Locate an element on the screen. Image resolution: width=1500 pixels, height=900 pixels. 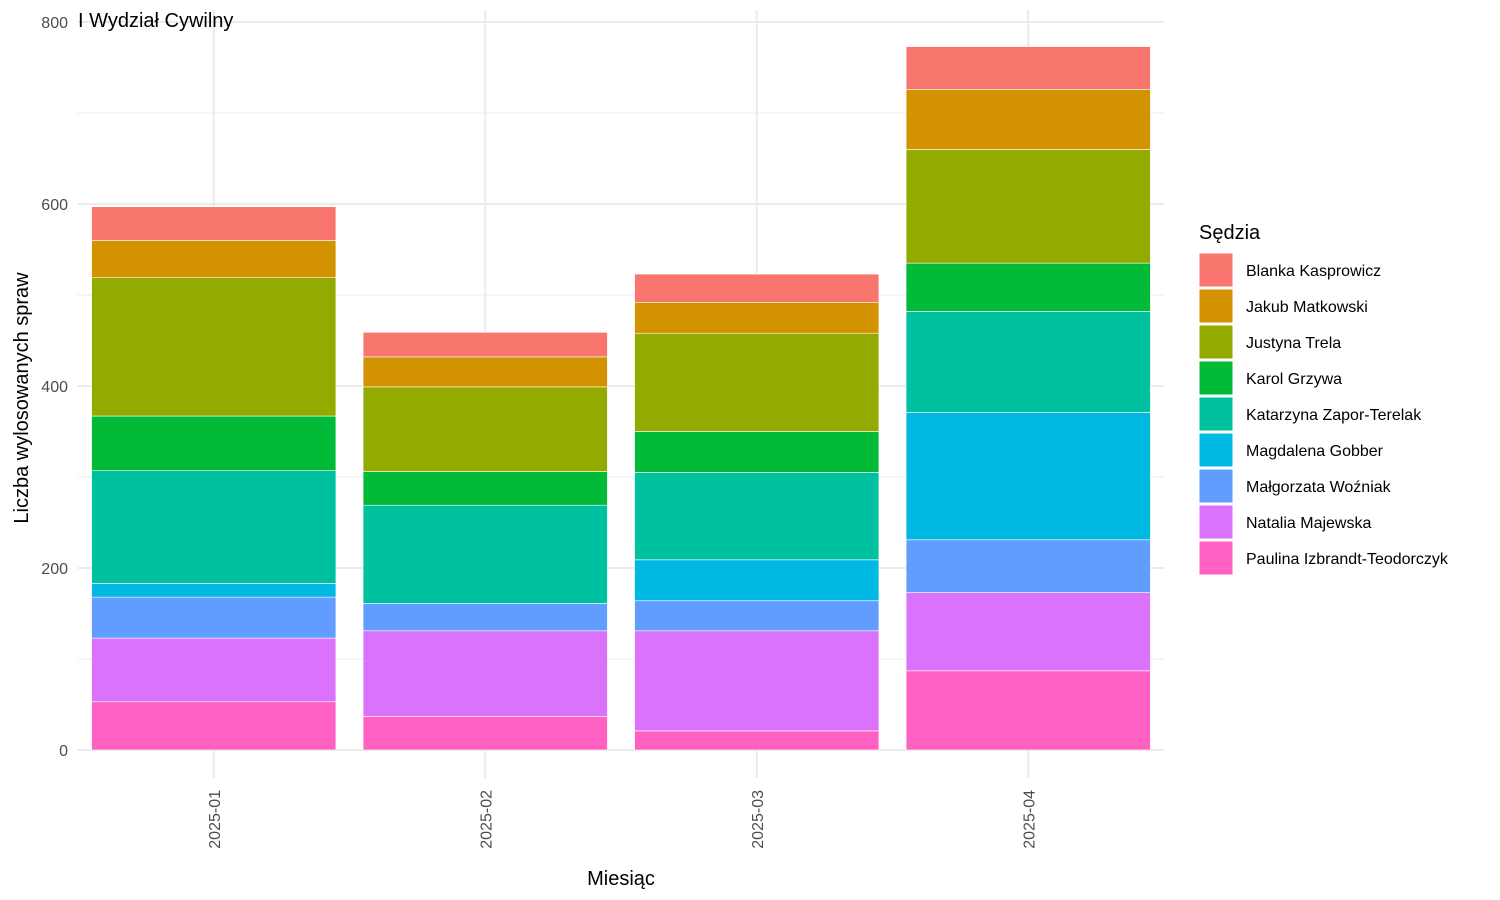
legend-label: Blanka Kasprowicz is located at coordinates (1313, 271).